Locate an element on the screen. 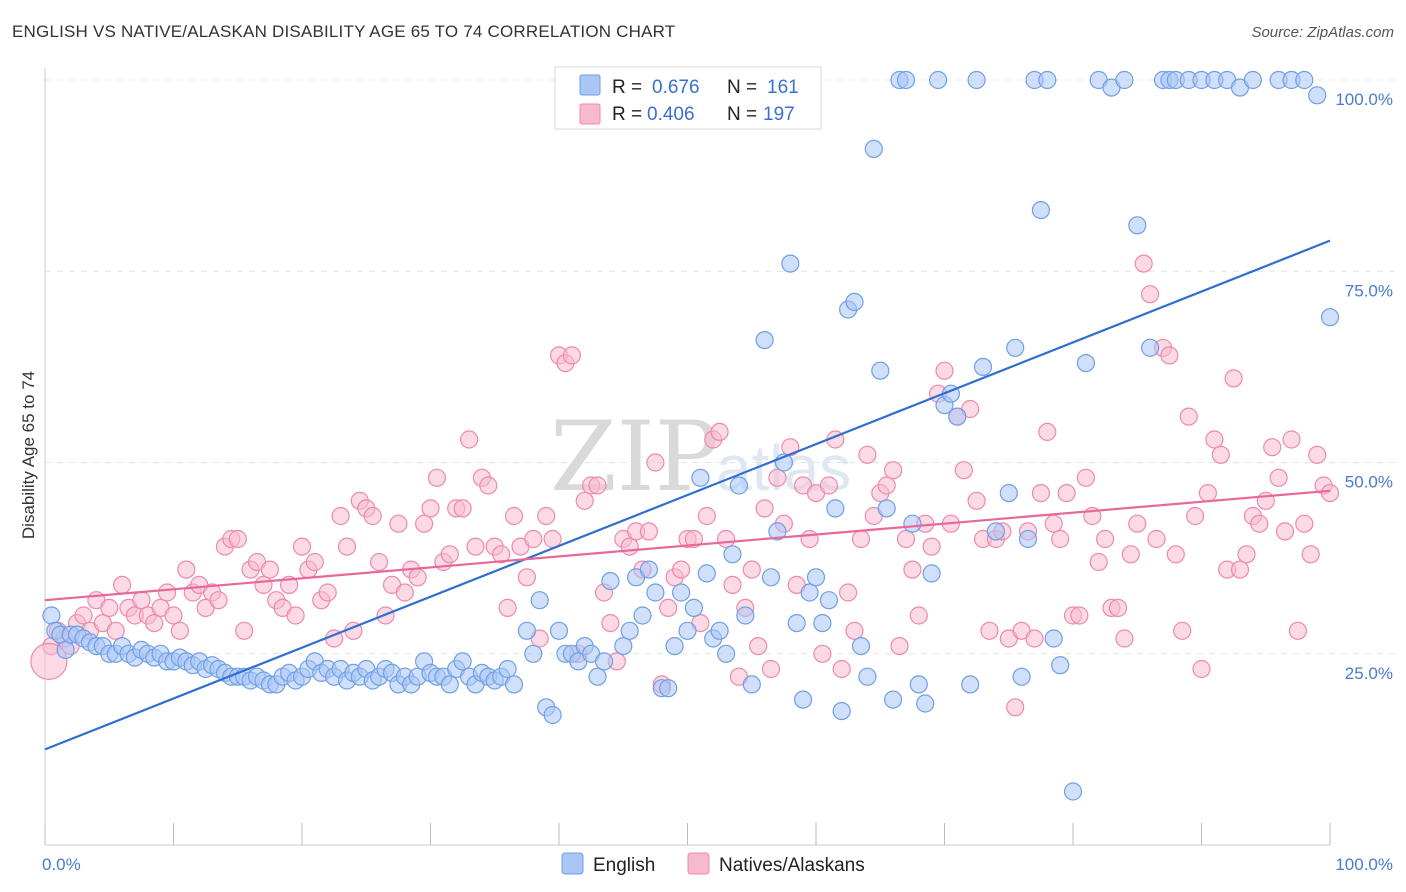  watermark-zip: ZIP is located at coordinates (634, 457).